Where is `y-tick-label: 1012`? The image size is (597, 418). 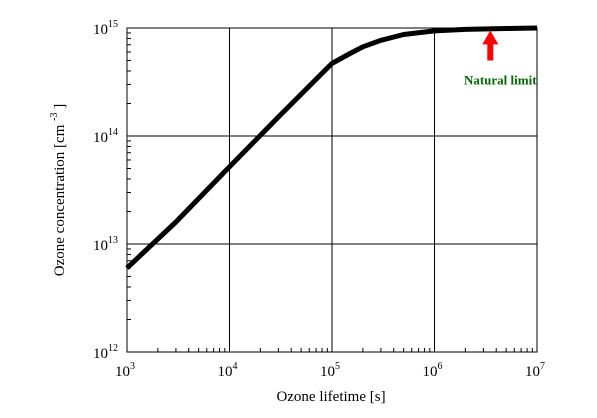 y-tick-label: 1012 is located at coordinates (105, 352).